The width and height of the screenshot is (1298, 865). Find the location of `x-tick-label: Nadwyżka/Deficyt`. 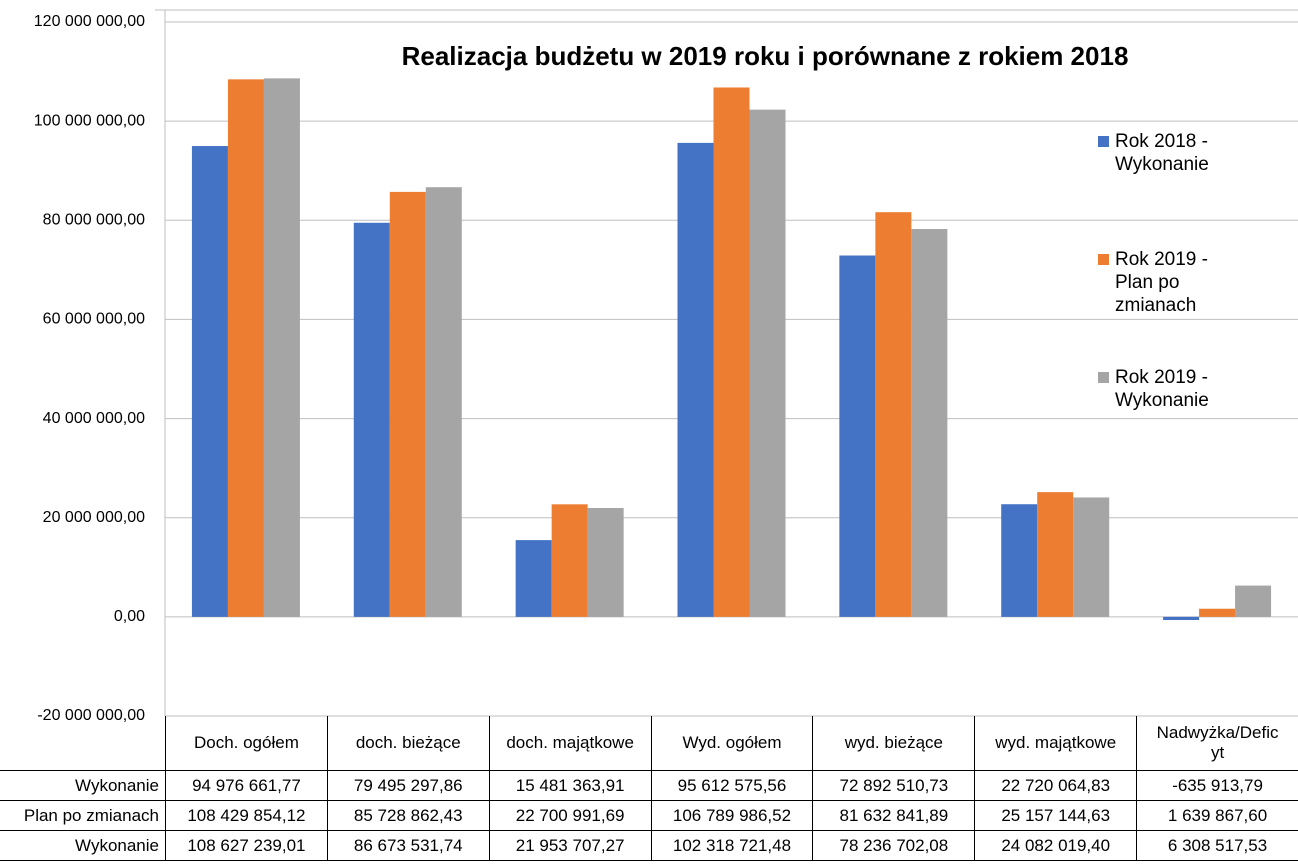

x-tick-label: Nadwyżka/Deficyt is located at coordinates (1217, 743).